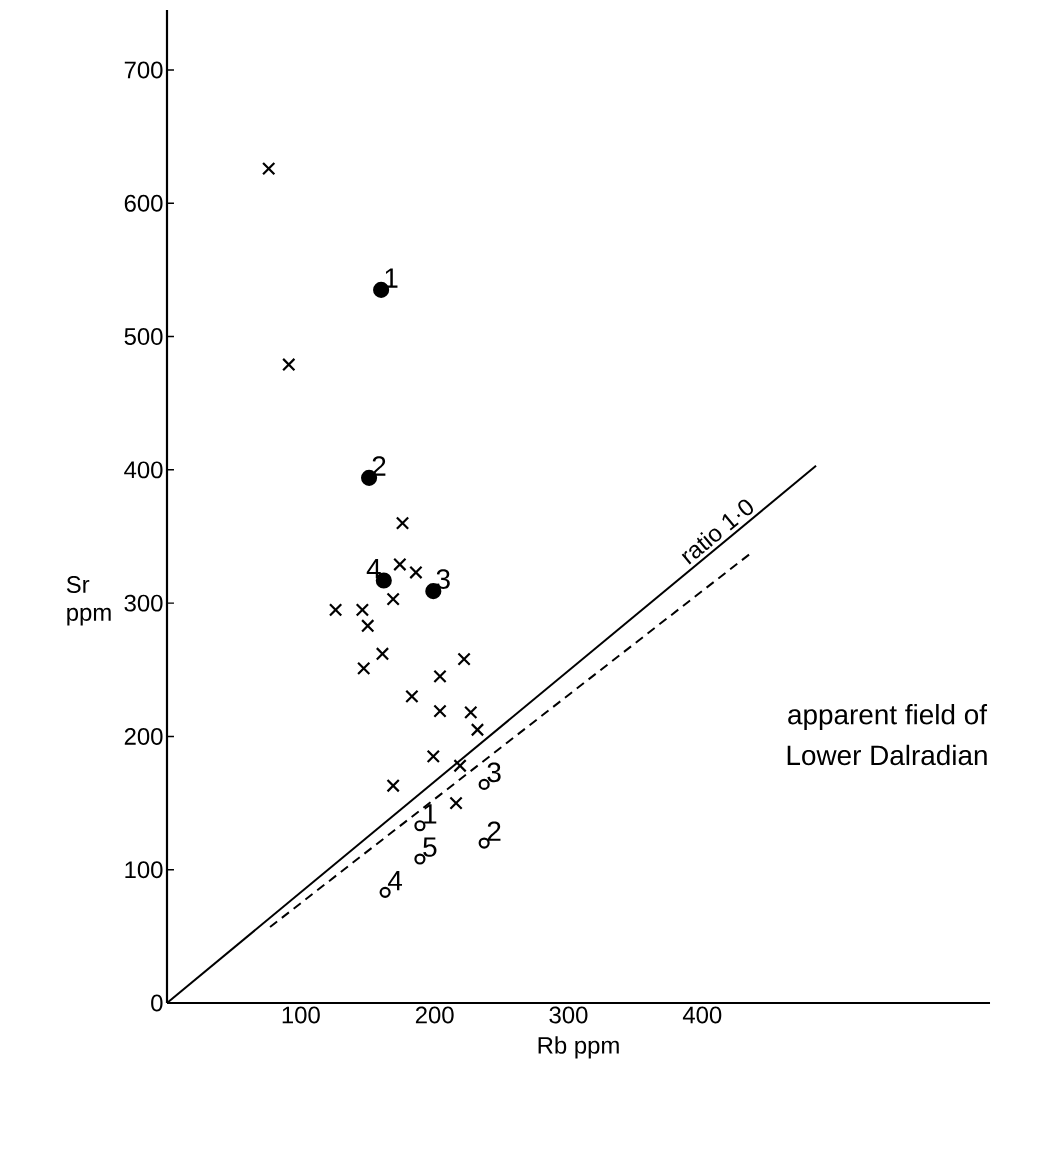 The width and height of the screenshot is (1051, 1149). What do you see at coordinates (430, 814) in the screenshot?
I see `annotation: 1` at bounding box center [430, 814].